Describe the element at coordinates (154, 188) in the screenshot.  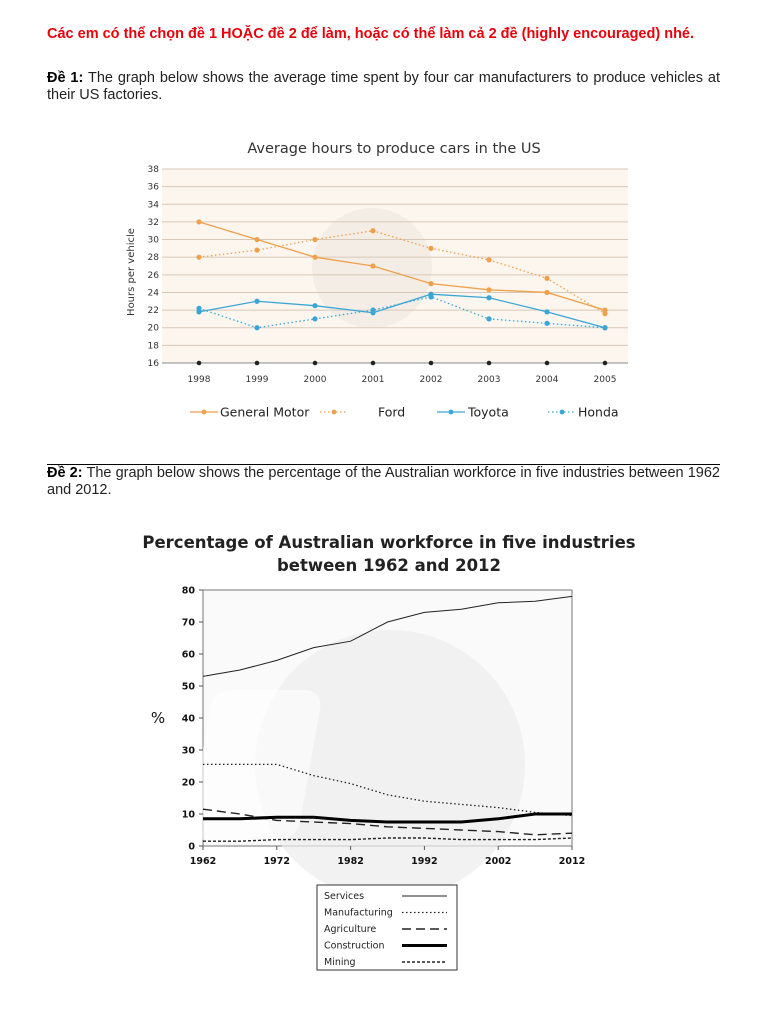
I see `y-tick-label: 36` at that location.